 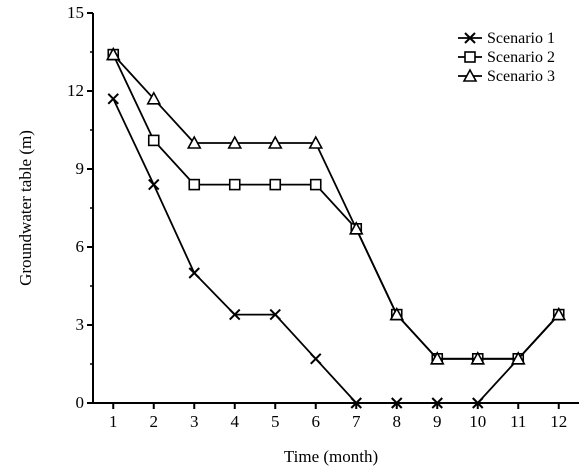 I want to click on x-axis-label: Time (month), so click(x=331, y=456).